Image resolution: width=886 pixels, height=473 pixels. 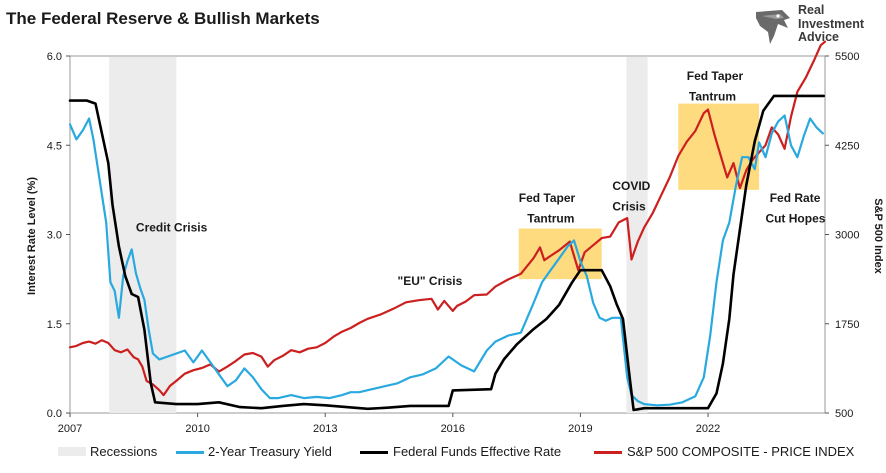 What do you see at coordinates (608, 452) in the screenshot?
I see `legend-swatch-sp500` at bounding box center [608, 452].